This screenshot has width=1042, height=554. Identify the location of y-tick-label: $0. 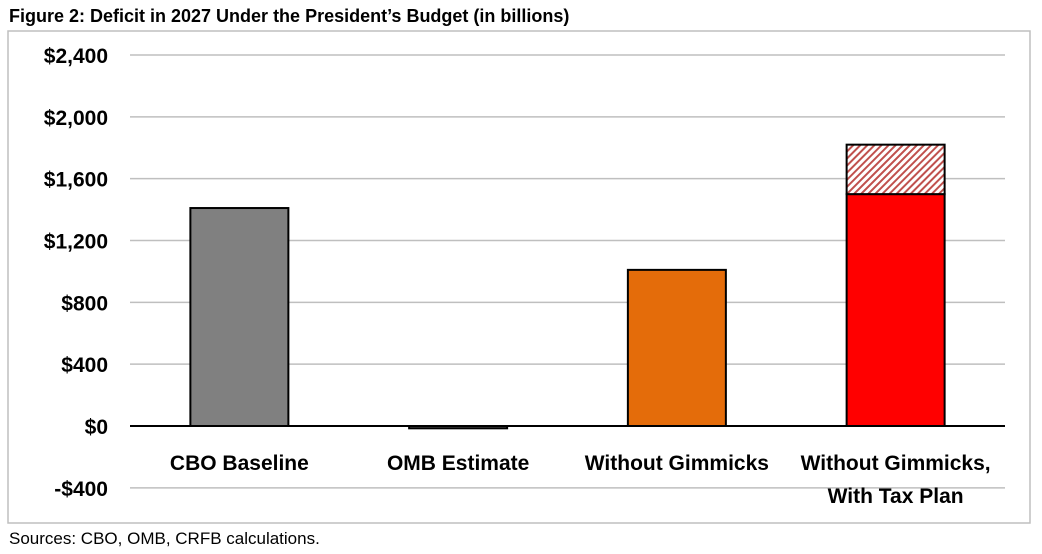
(96, 427).